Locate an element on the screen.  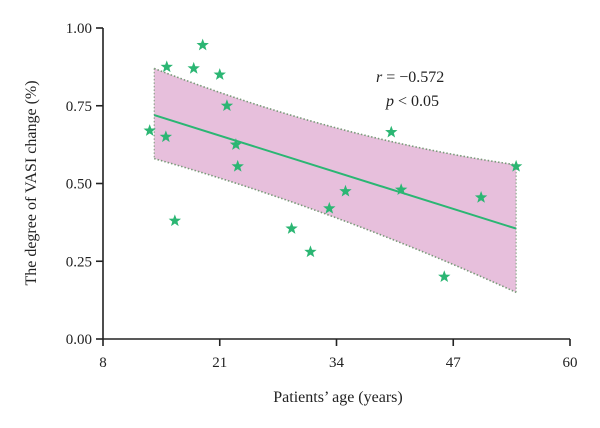
x-axis-label: Patients’ age (years) is located at coordinates (337, 397).